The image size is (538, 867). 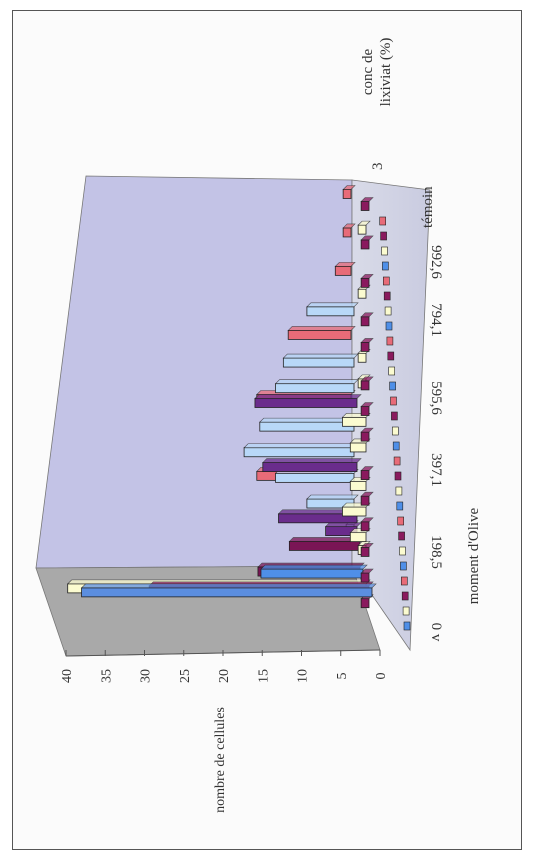 What do you see at coordinates (378, 167) in the screenshot?
I see `depth-tick-3: 3` at bounding box center [378, 167].